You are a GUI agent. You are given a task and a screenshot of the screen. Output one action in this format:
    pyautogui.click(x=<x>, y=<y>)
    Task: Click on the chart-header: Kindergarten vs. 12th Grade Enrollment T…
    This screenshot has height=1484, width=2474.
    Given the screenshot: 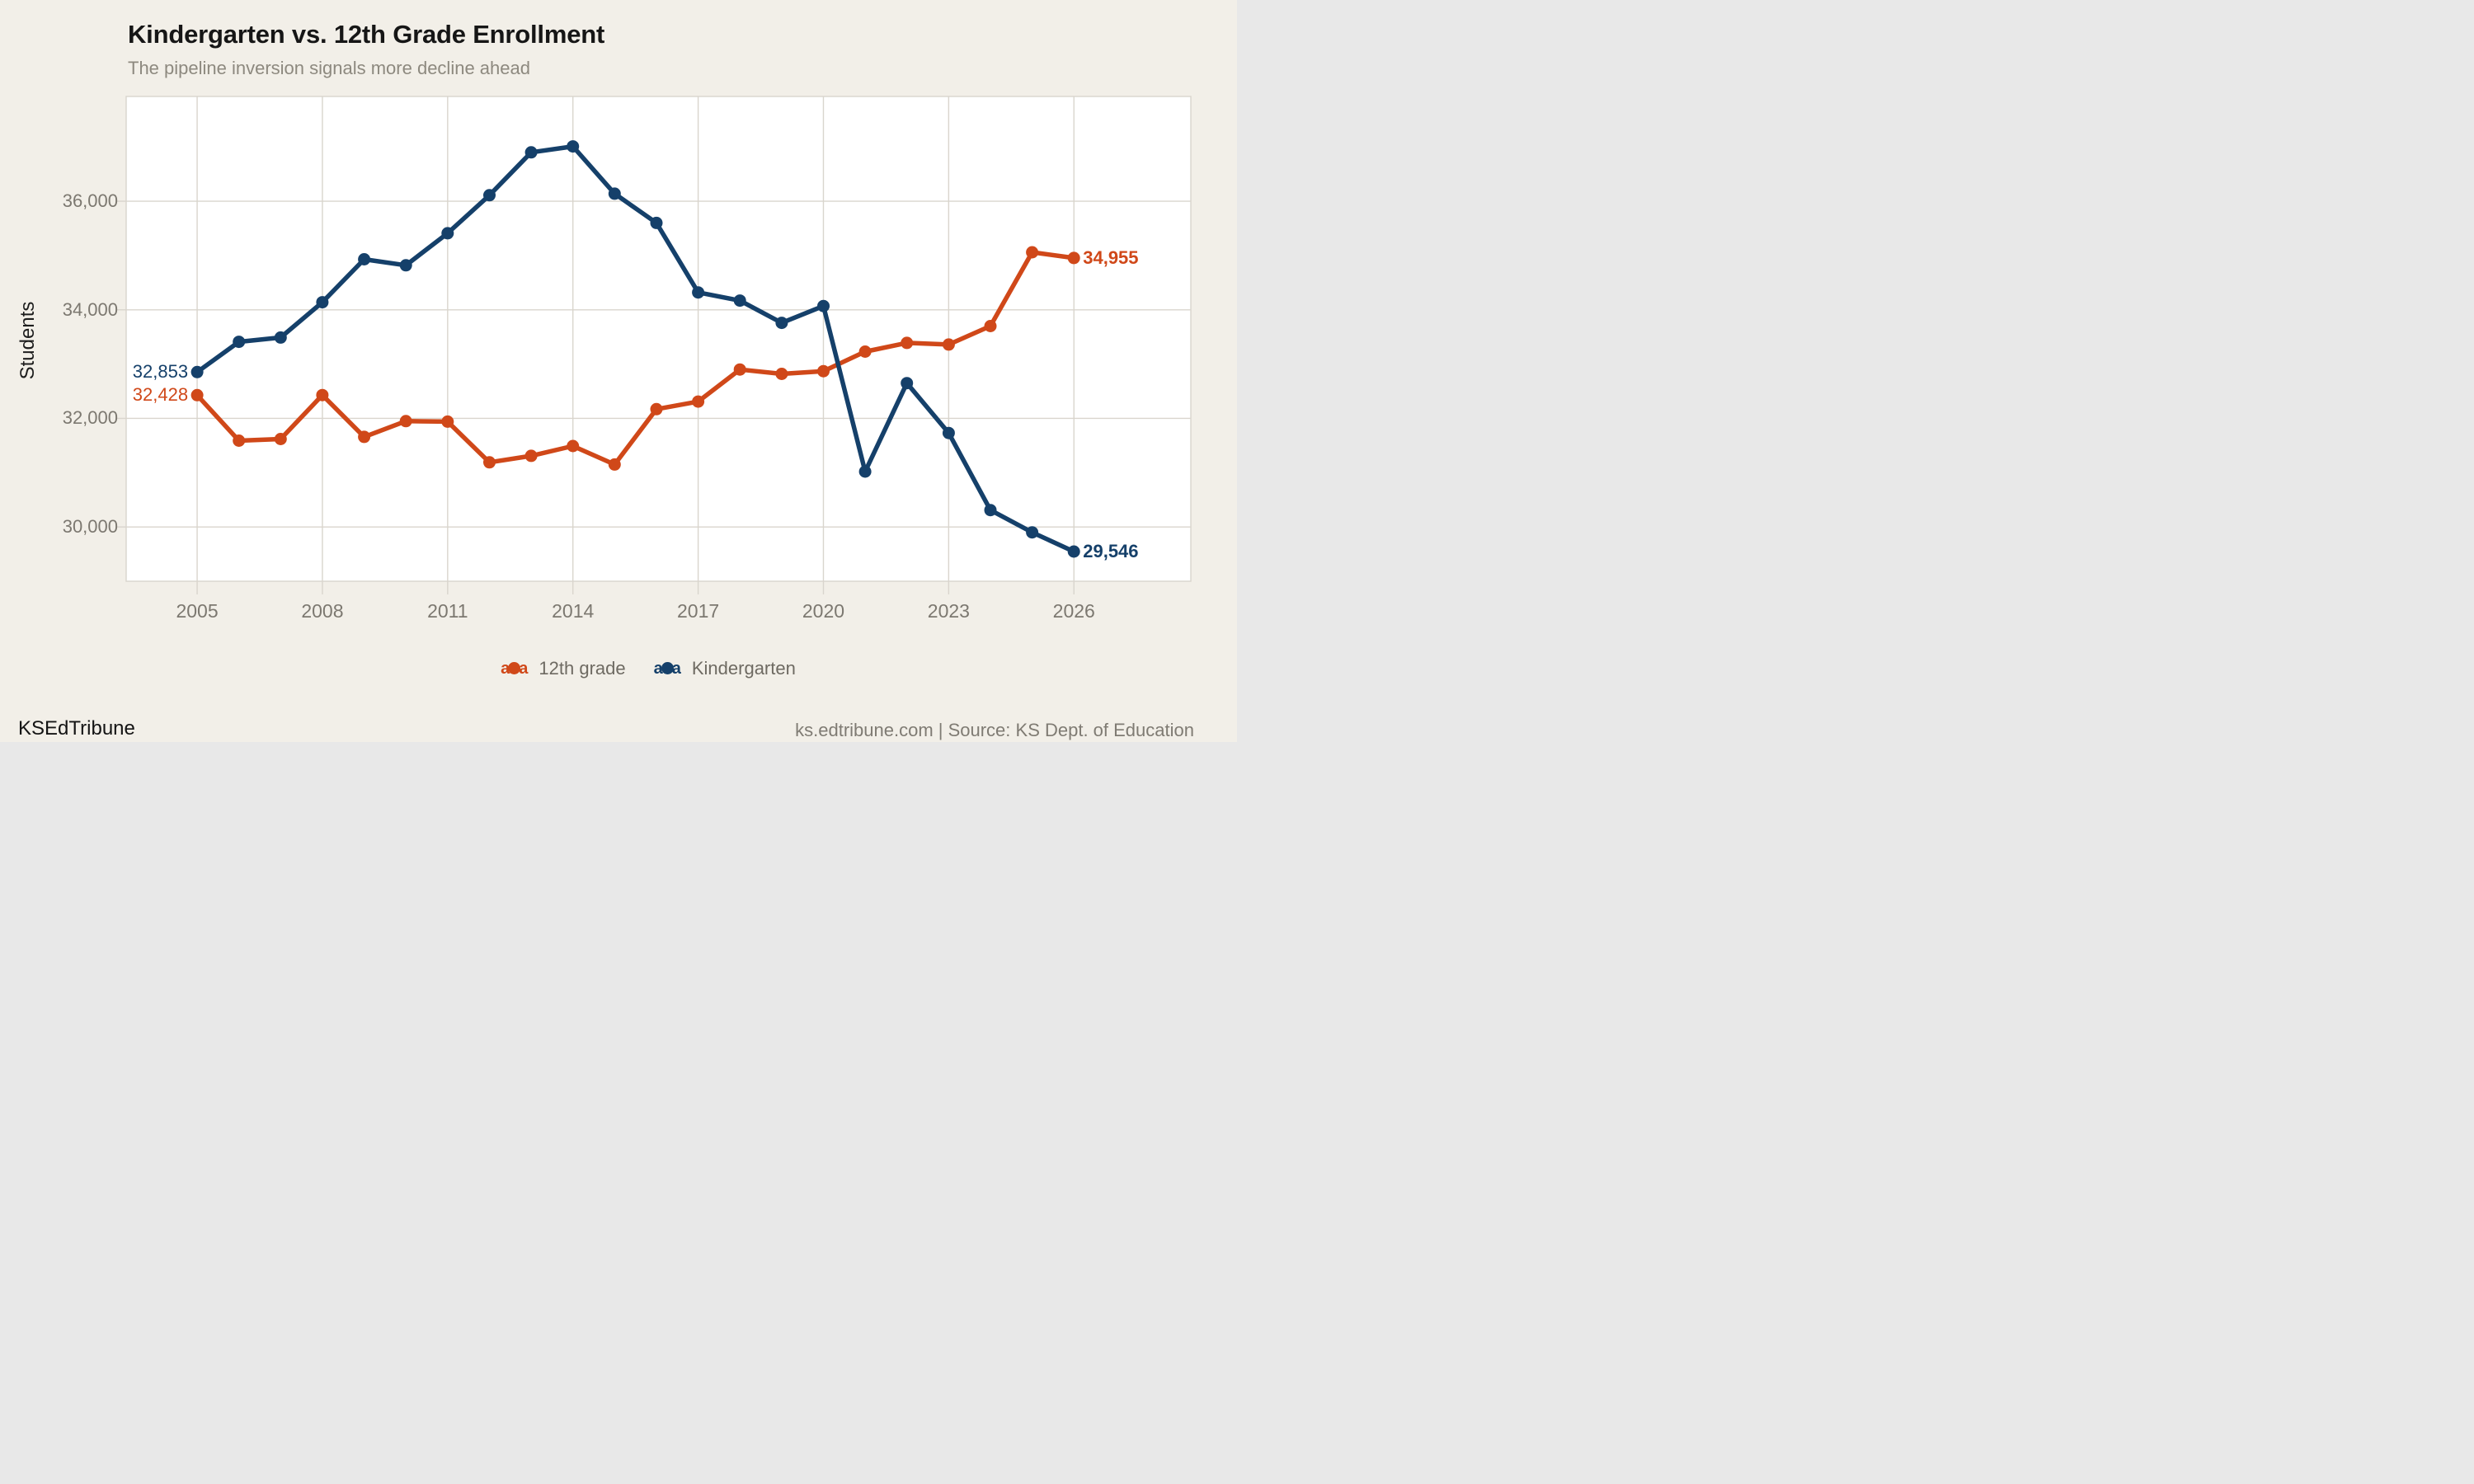 What is the action you would take?
    pyautogui.click(x=366, y=49)
    